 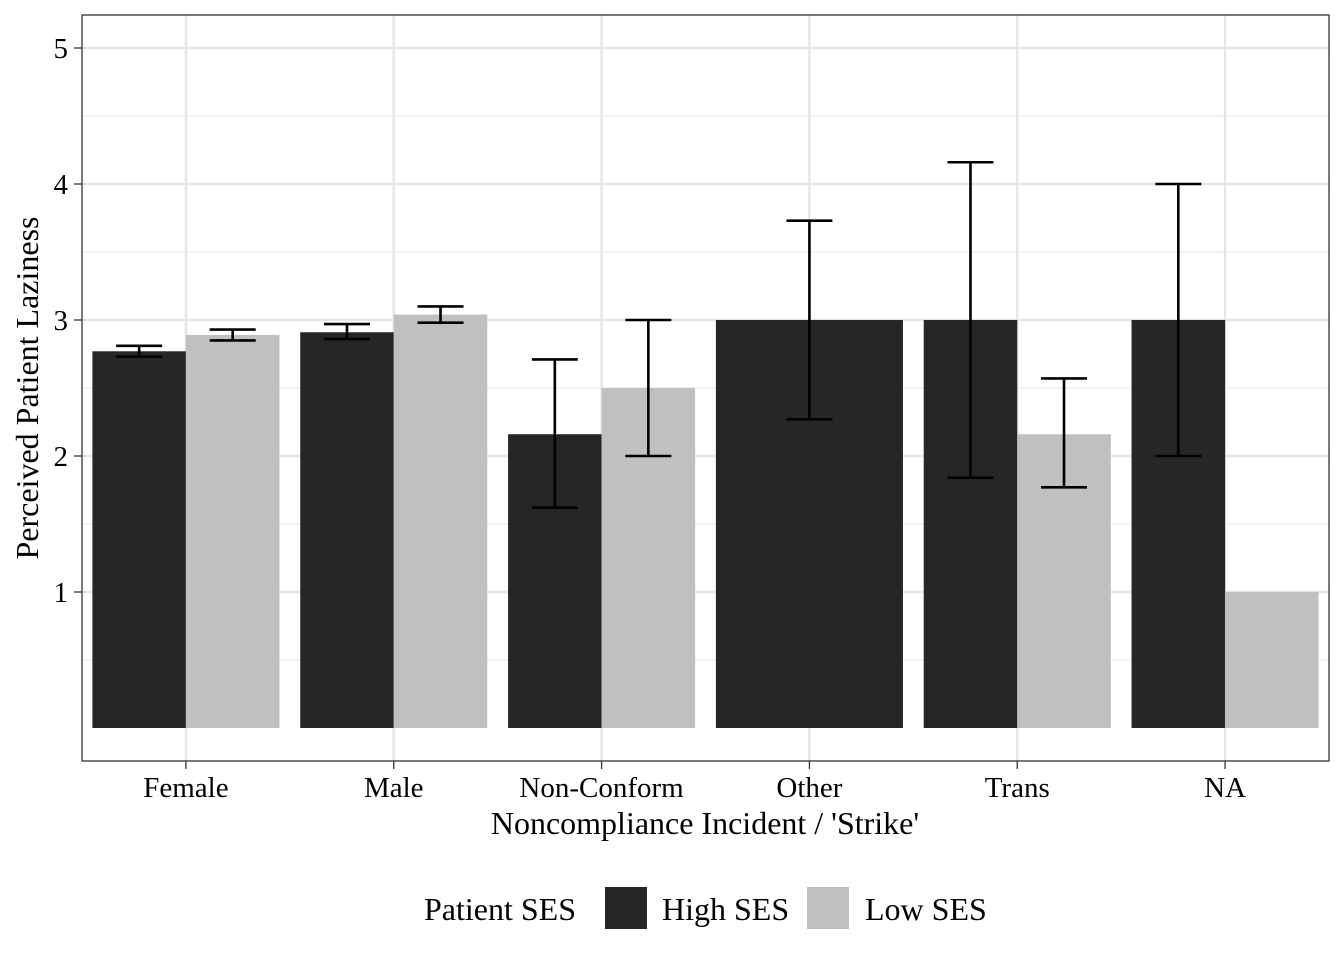 What do you see at coordinates (185, 788) in the screenshot?
I see `x-tick-label: Female` at bounding box center [185, 788].